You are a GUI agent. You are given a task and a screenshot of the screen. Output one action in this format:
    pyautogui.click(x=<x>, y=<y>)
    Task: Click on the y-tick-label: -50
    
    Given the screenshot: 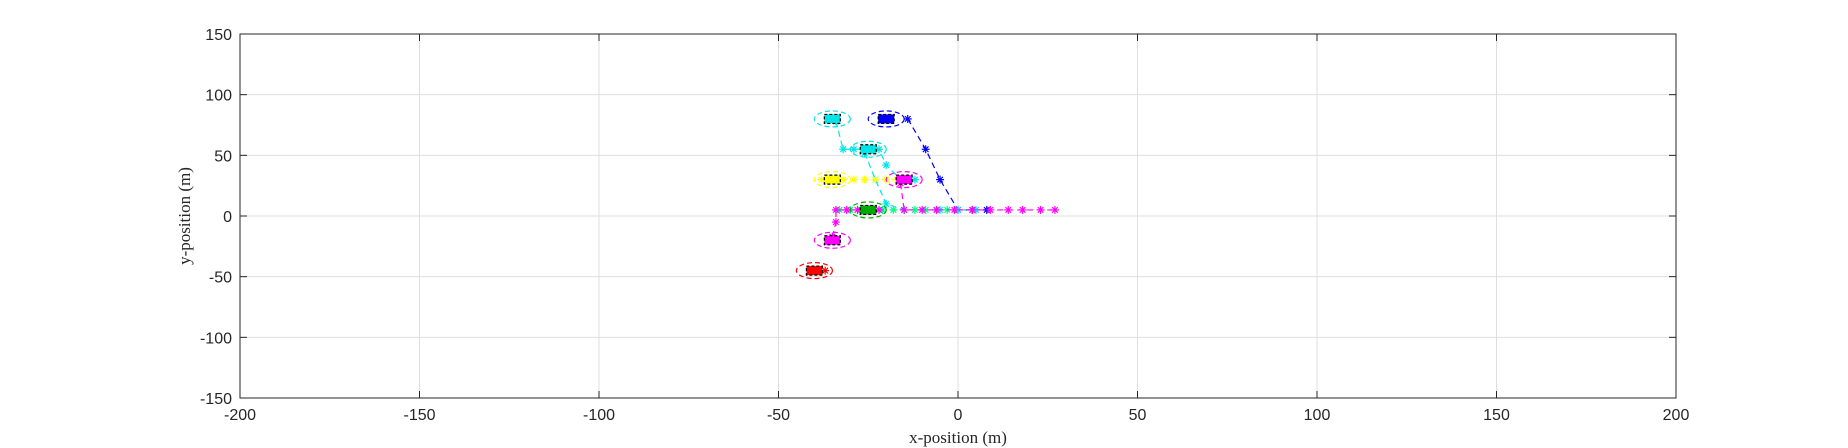 What is the action you would take?
    pyautogui.click(x=220, y=278)
    